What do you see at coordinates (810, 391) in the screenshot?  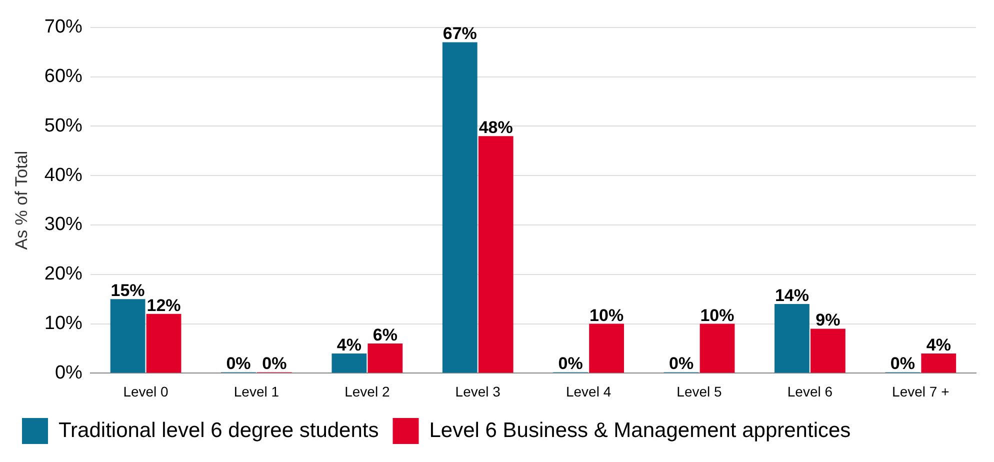 I see `x-tick-label: Level 6` at bounding box center [810, 391].